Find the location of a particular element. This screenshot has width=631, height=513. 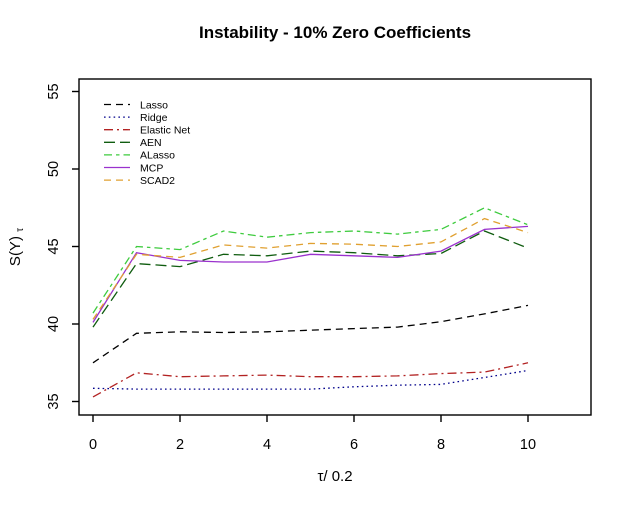

series-line-scad2 is located at coordinates (310, 268).